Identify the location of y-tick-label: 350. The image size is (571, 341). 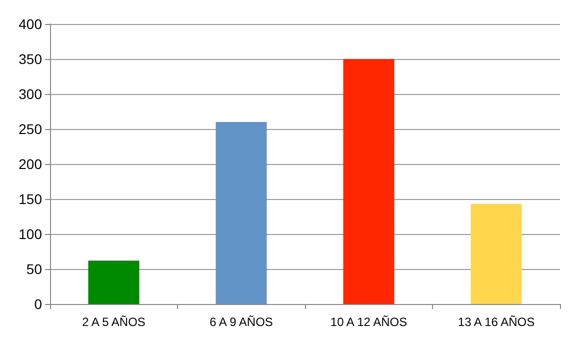
(30, 59).